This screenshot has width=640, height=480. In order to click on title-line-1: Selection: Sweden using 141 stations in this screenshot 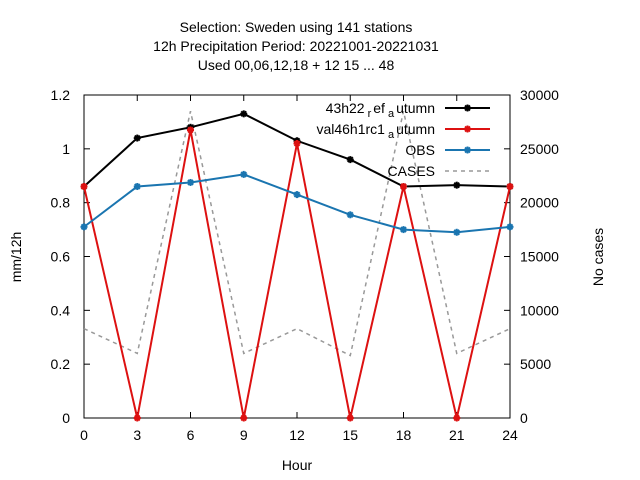, I will do `click(296, 27)`.